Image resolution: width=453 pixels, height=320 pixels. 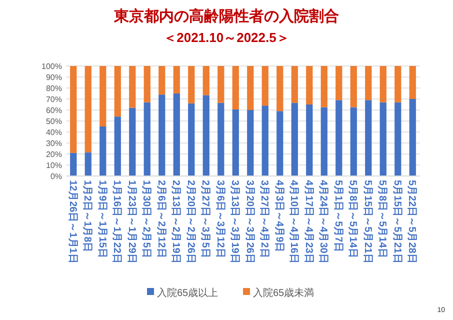 I want to click on x-tick-label: 2月6日～2月12日, so click(x=160, y=219).